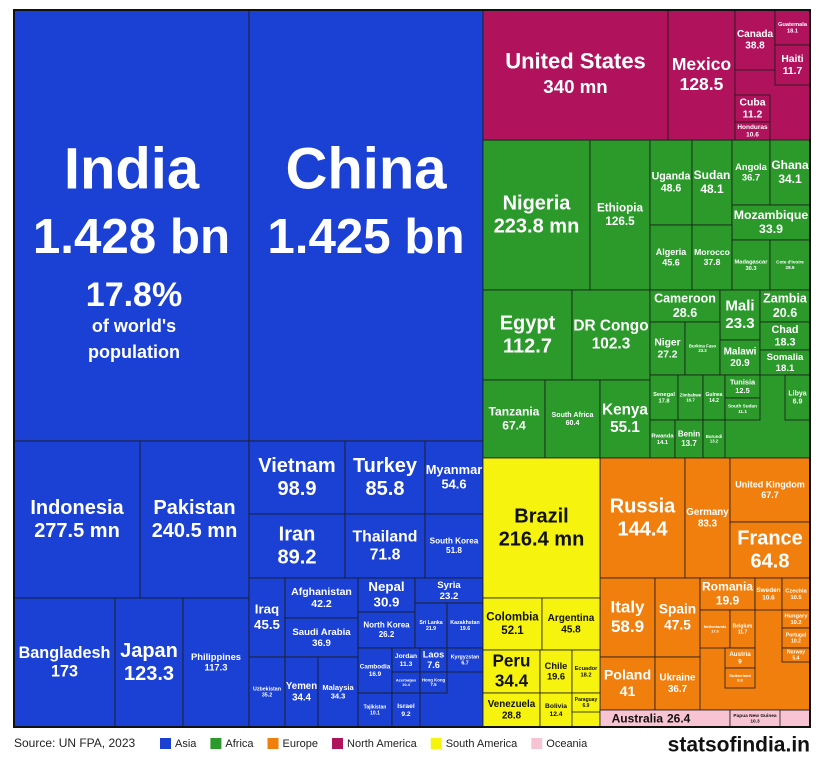 This screenshot has height=767, width=824. Describe the element at coordinates (740, 661) in the screenshot. I see `country-value: 9` at that location.